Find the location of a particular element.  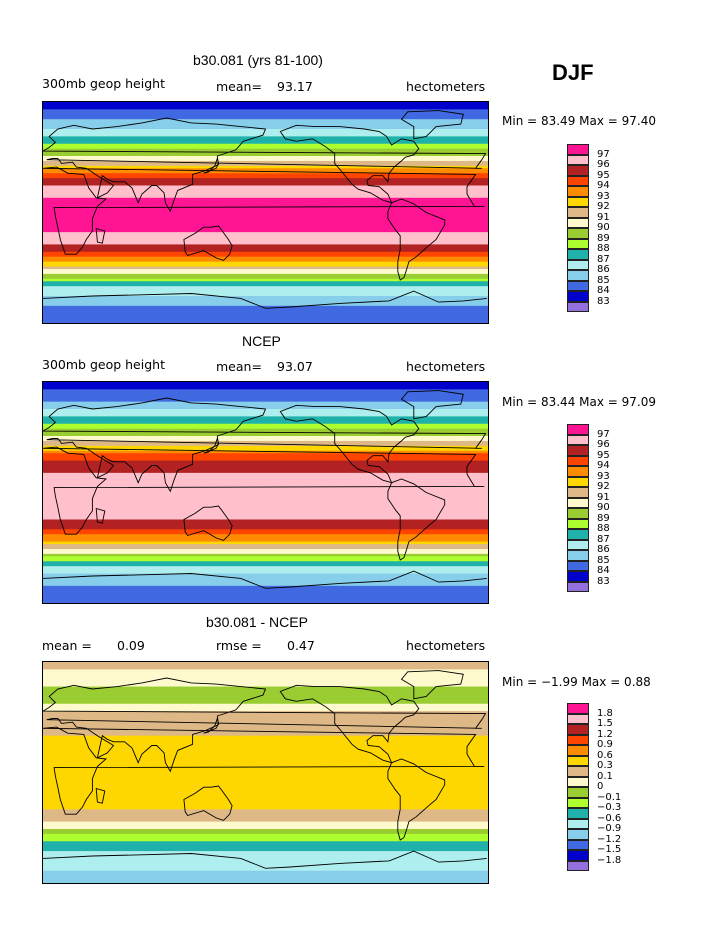

legend-label: −0.3 is located at coordinates (609, 807).